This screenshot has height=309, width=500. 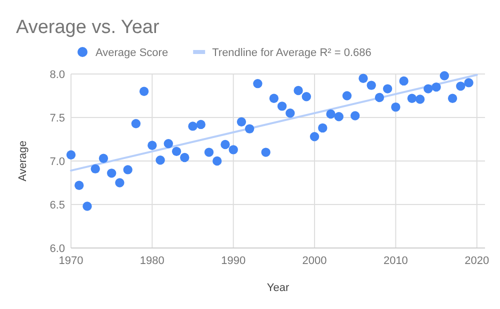 What do you see at coordinates (88, 27) in the screenshot?
I see `chart-title: Average vs. Year` at bounding box center [88, 27].